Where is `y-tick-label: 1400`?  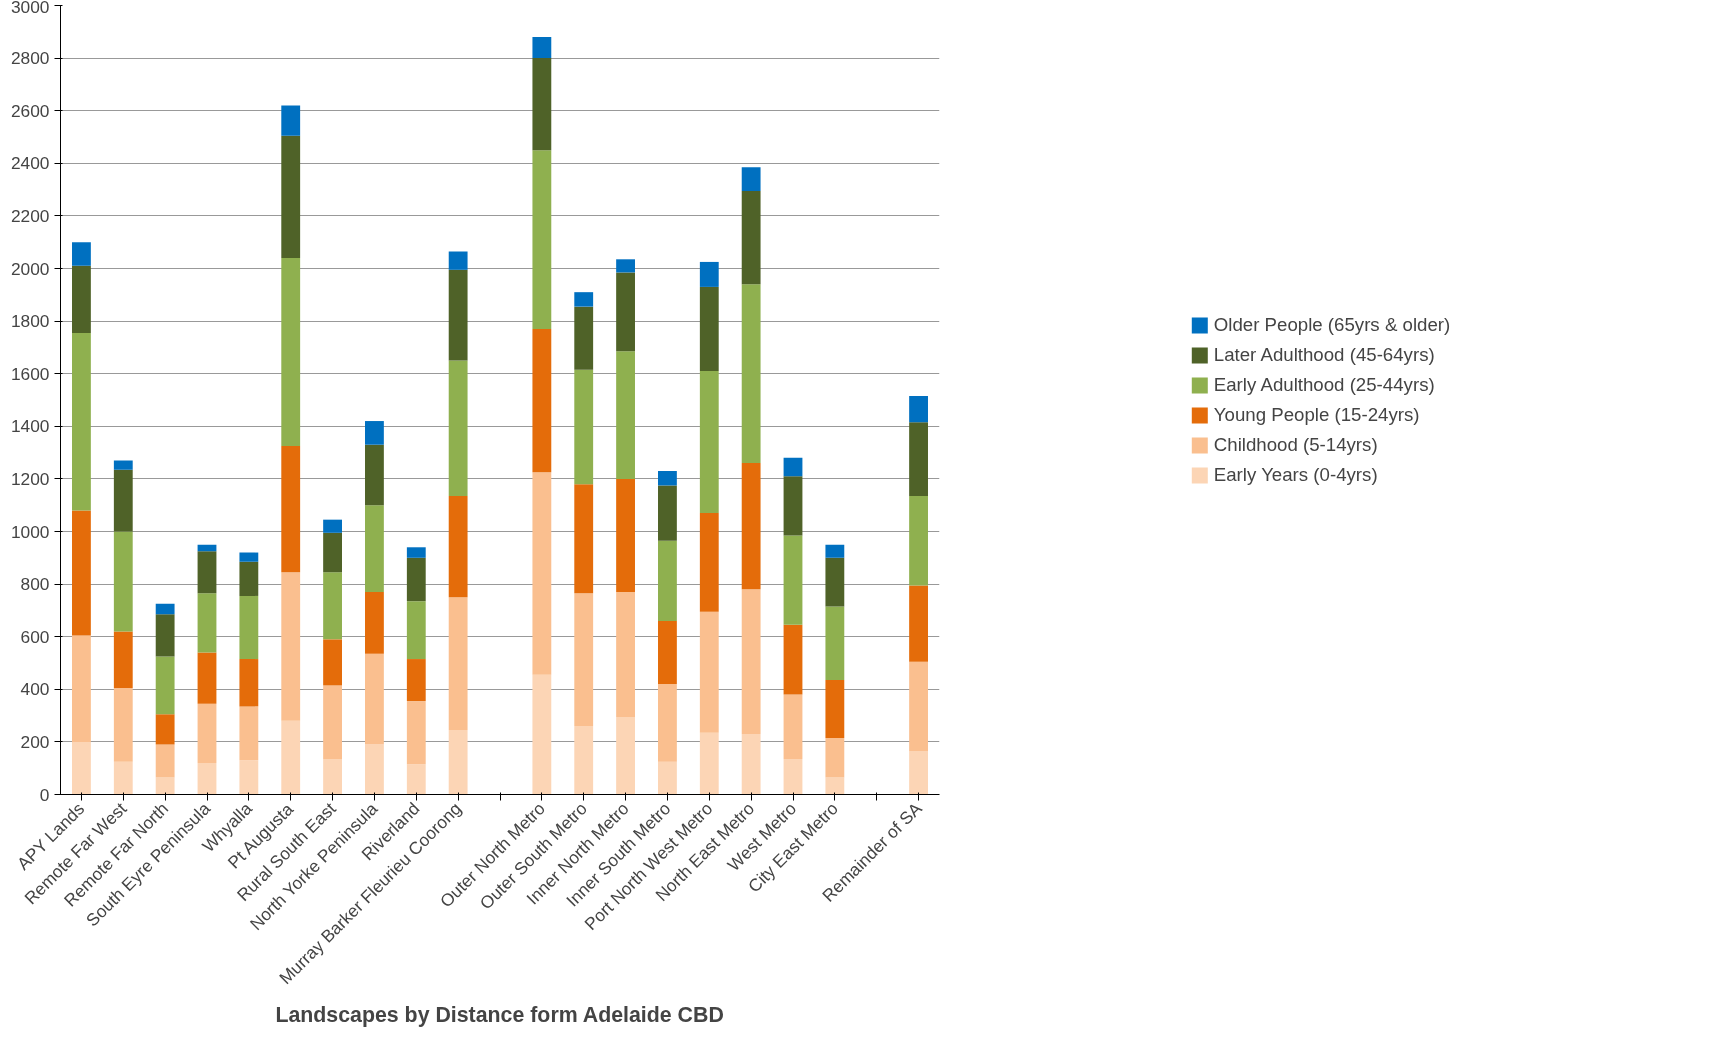 y-tick-label: 1400 is located at coordinates (30, 426).